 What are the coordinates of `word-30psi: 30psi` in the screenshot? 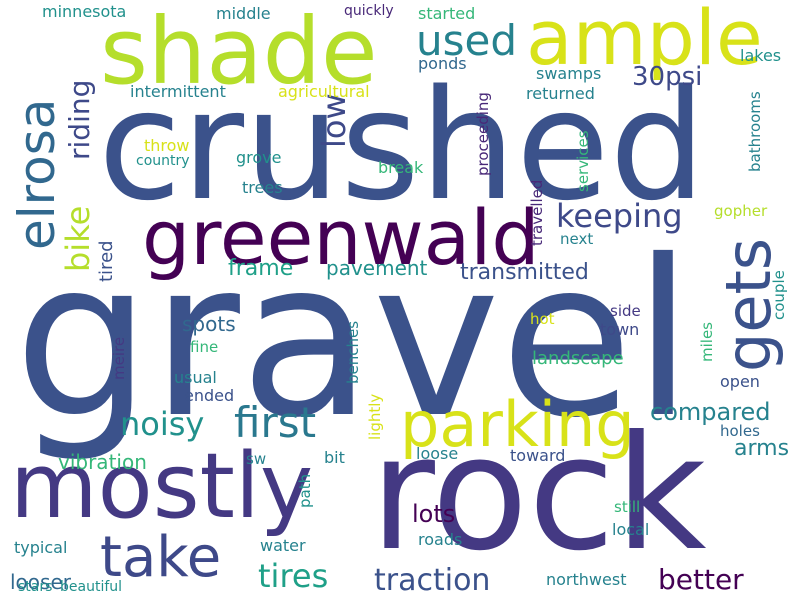 It's located at (667, 77).